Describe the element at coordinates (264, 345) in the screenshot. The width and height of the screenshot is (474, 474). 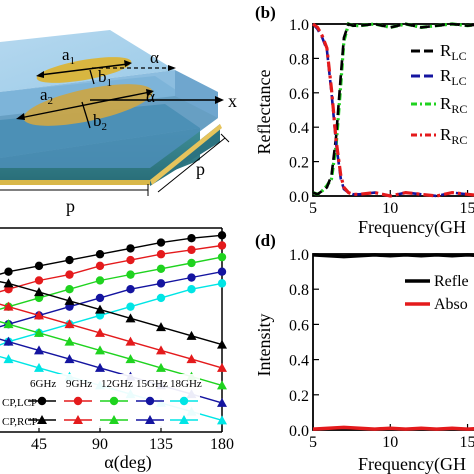
I see `panel-d-ylabel: Intensity` at that location.